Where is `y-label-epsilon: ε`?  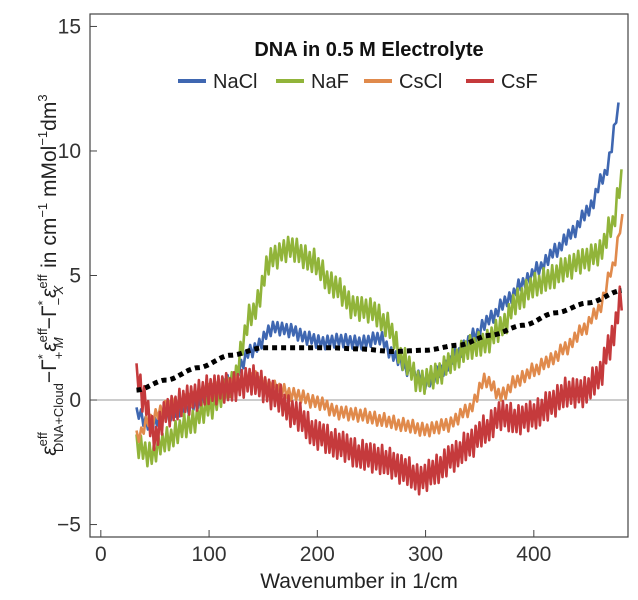
y-label-epsilon: ε is located at coordinates (49, 451).